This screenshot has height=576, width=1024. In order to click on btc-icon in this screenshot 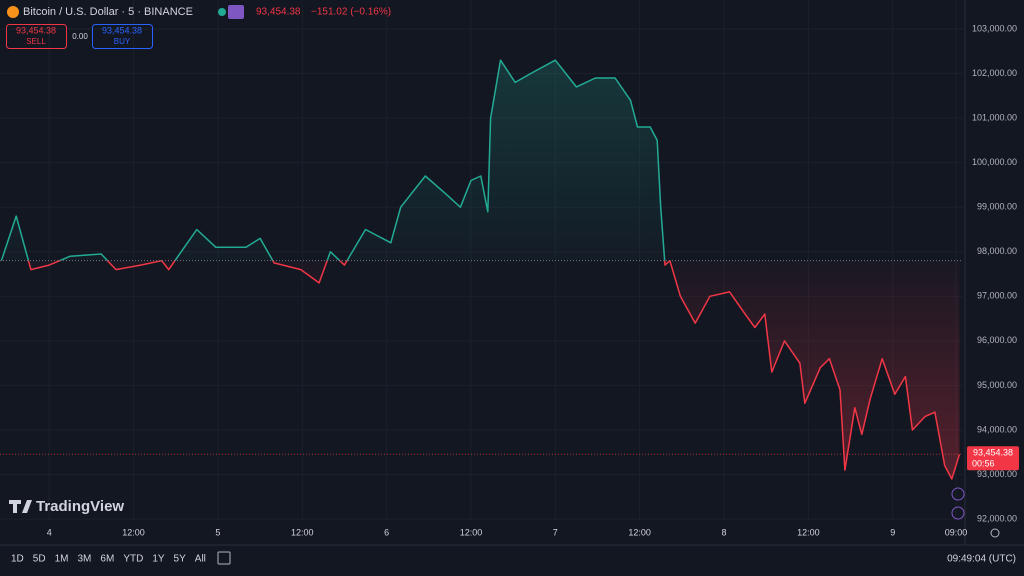, I will do `click(13, 12)`.